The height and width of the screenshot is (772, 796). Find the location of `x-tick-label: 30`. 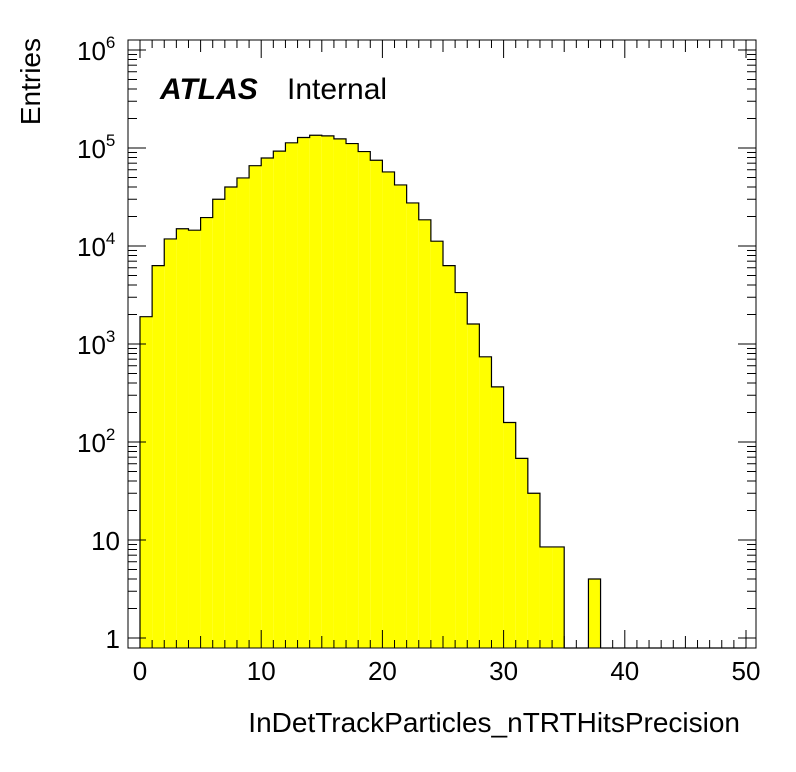

x-tick-label: 30 is located at coordinates (503, 671).